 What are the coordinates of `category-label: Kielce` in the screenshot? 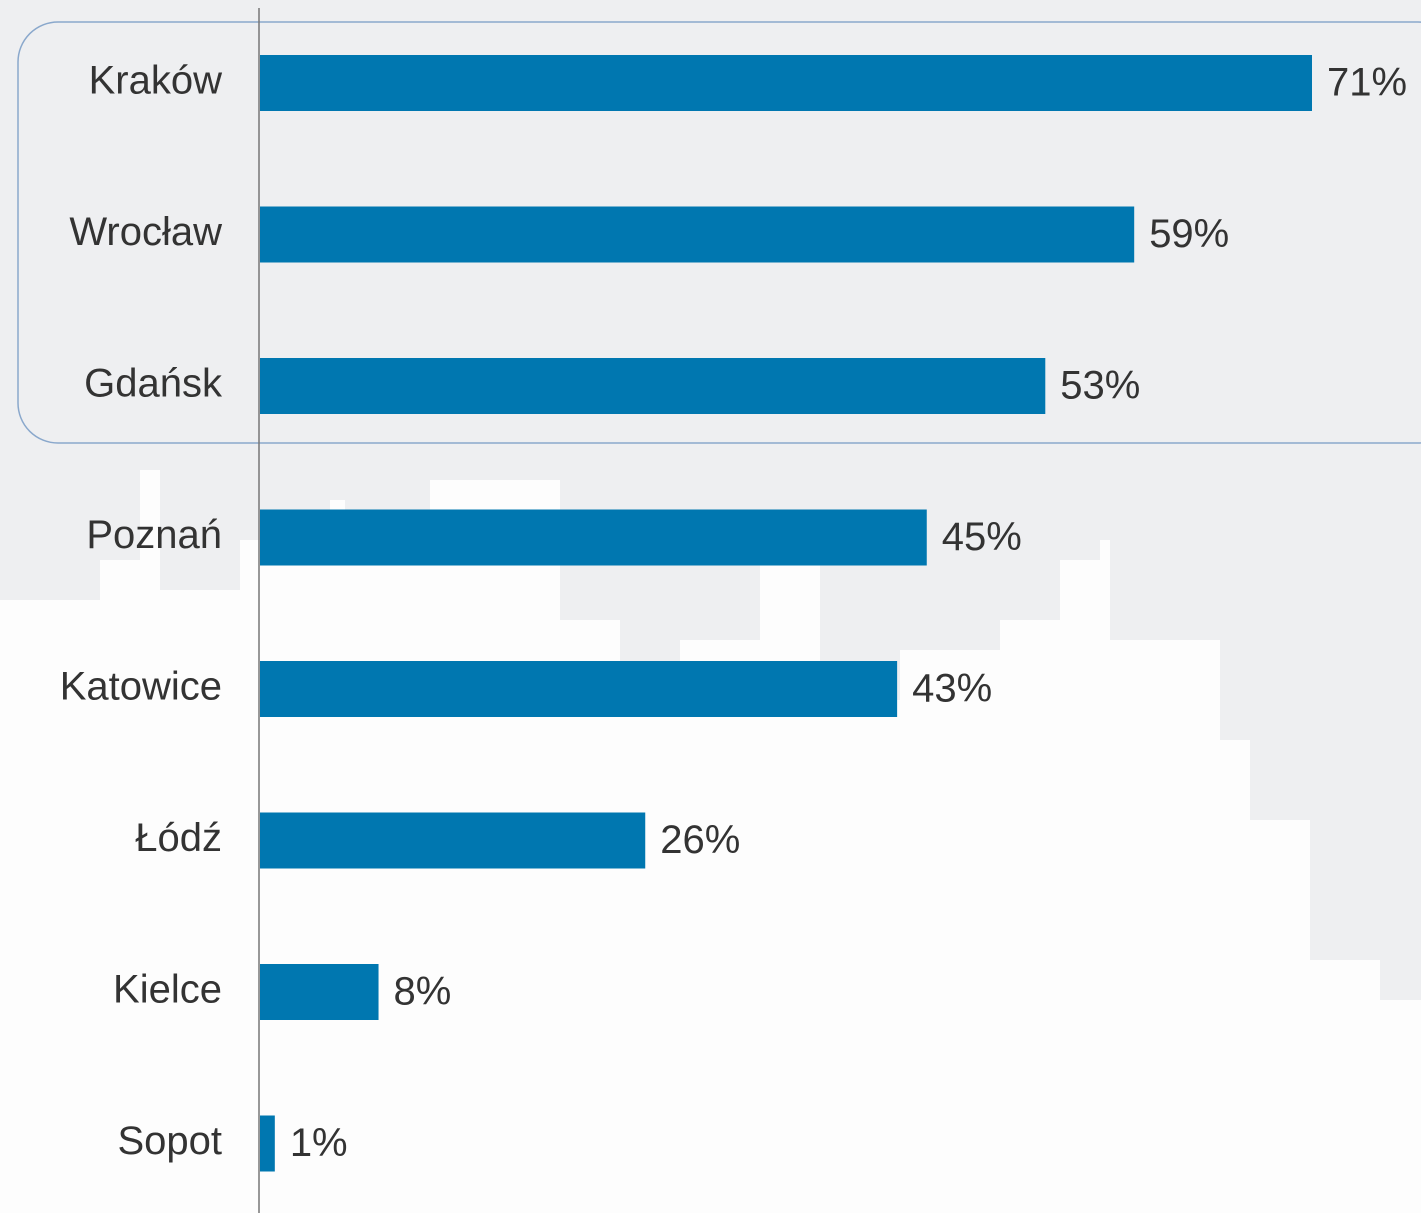 It's located at (167, 990).